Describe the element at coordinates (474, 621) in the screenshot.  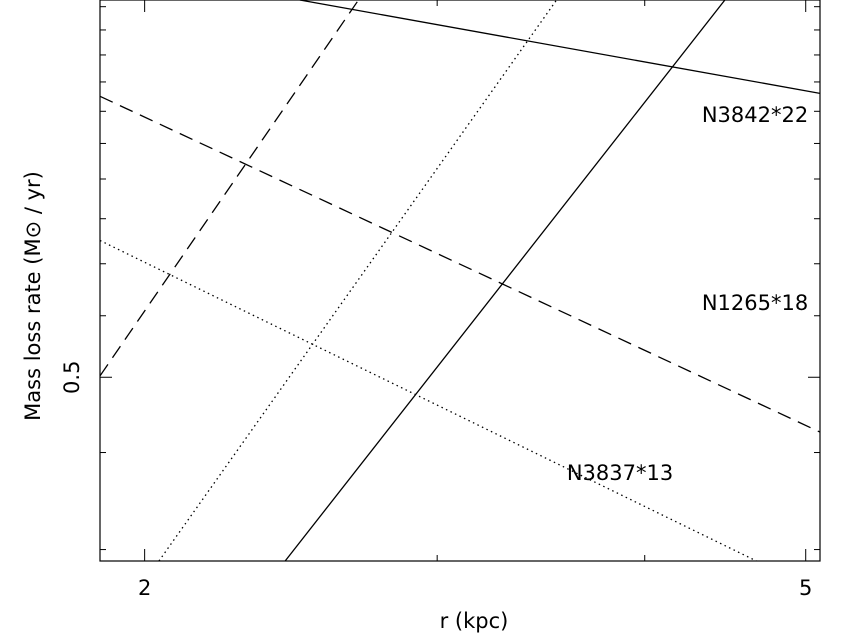
I see `x-axis-label: r (kpc)` at that location.